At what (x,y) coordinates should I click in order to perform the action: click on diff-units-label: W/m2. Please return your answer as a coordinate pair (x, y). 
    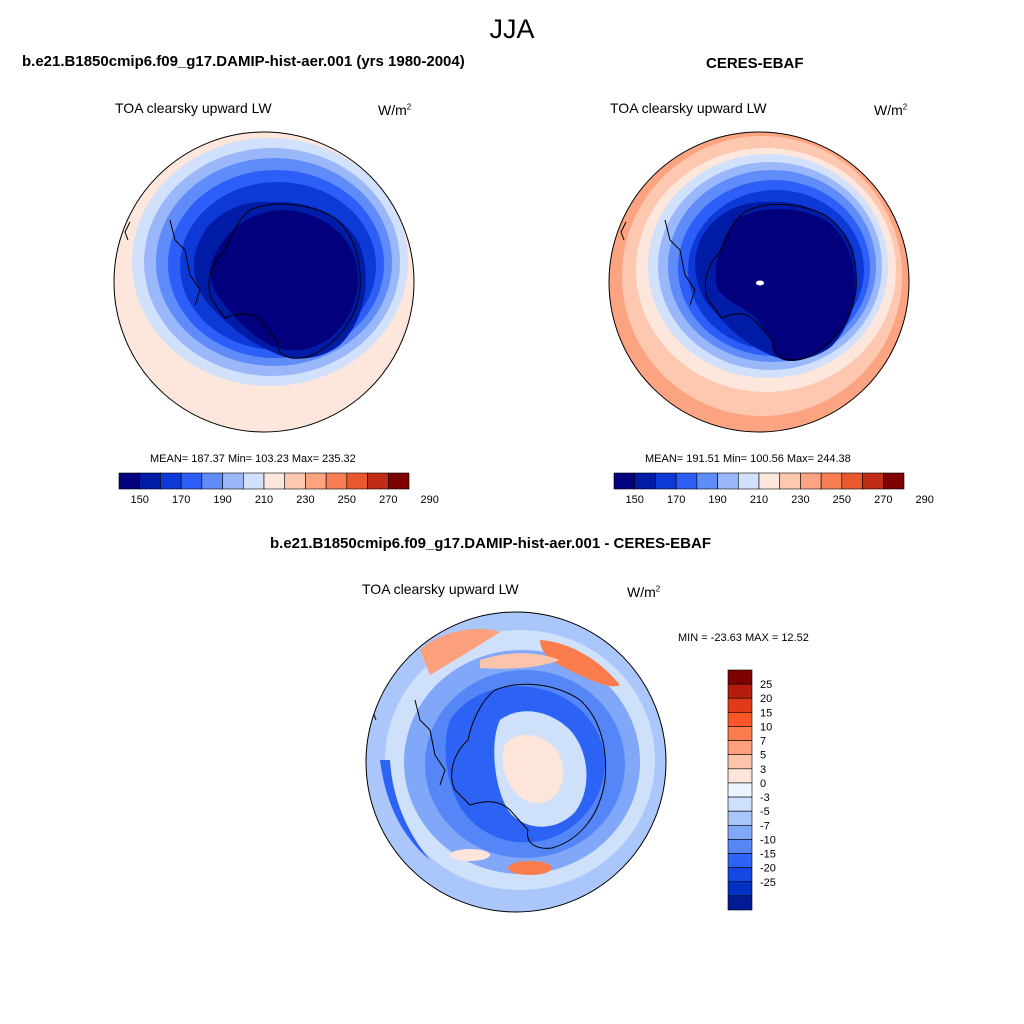
    Looking at the image, I should click on (644, 592).